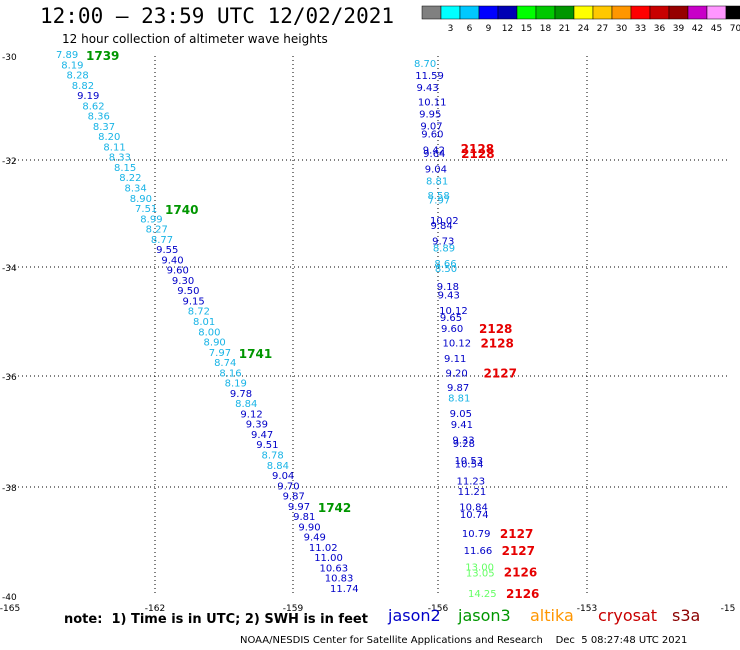 This screenshot has width=740, height=650. Describe the element at coordinates (640, 29) in the screenshot. I see `colorbar-tick: 33` at that location.